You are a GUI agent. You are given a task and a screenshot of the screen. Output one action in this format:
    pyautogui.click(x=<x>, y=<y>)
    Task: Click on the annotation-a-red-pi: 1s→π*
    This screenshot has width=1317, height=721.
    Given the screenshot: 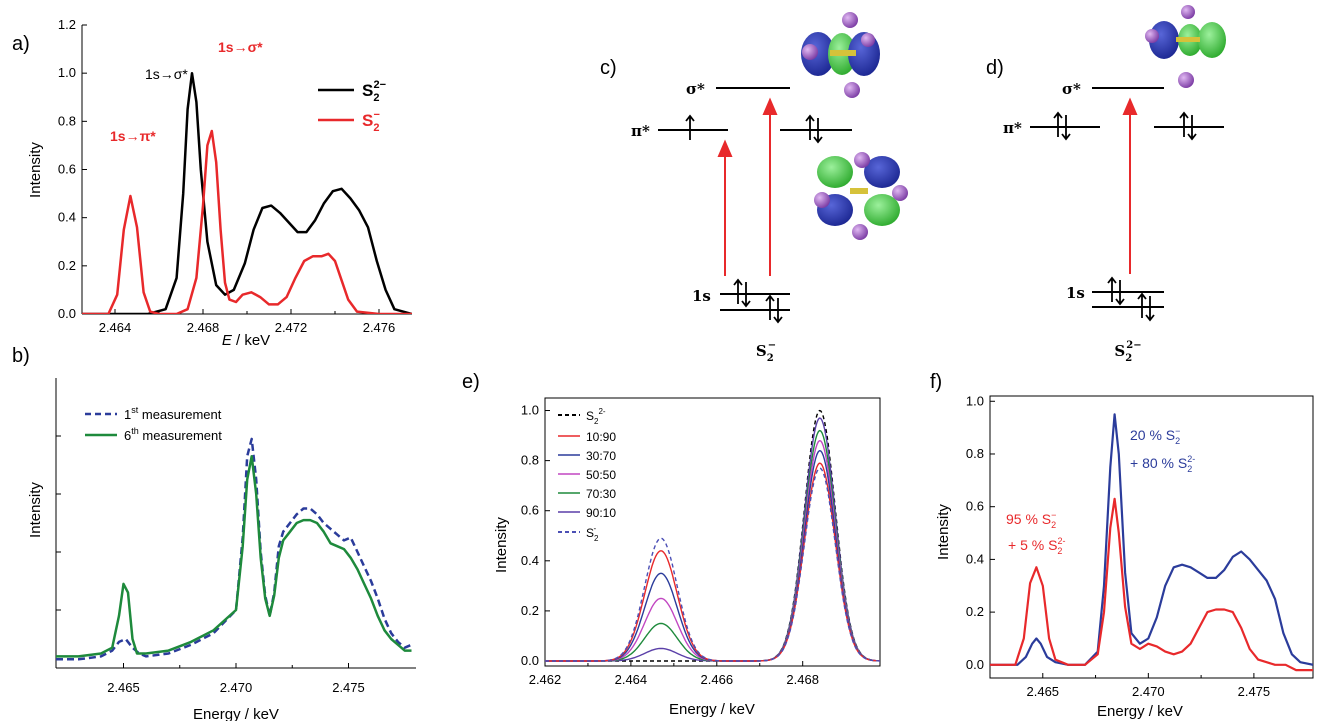 What is the action you would take?
    pyautogui.click(x=133, y=136)
    